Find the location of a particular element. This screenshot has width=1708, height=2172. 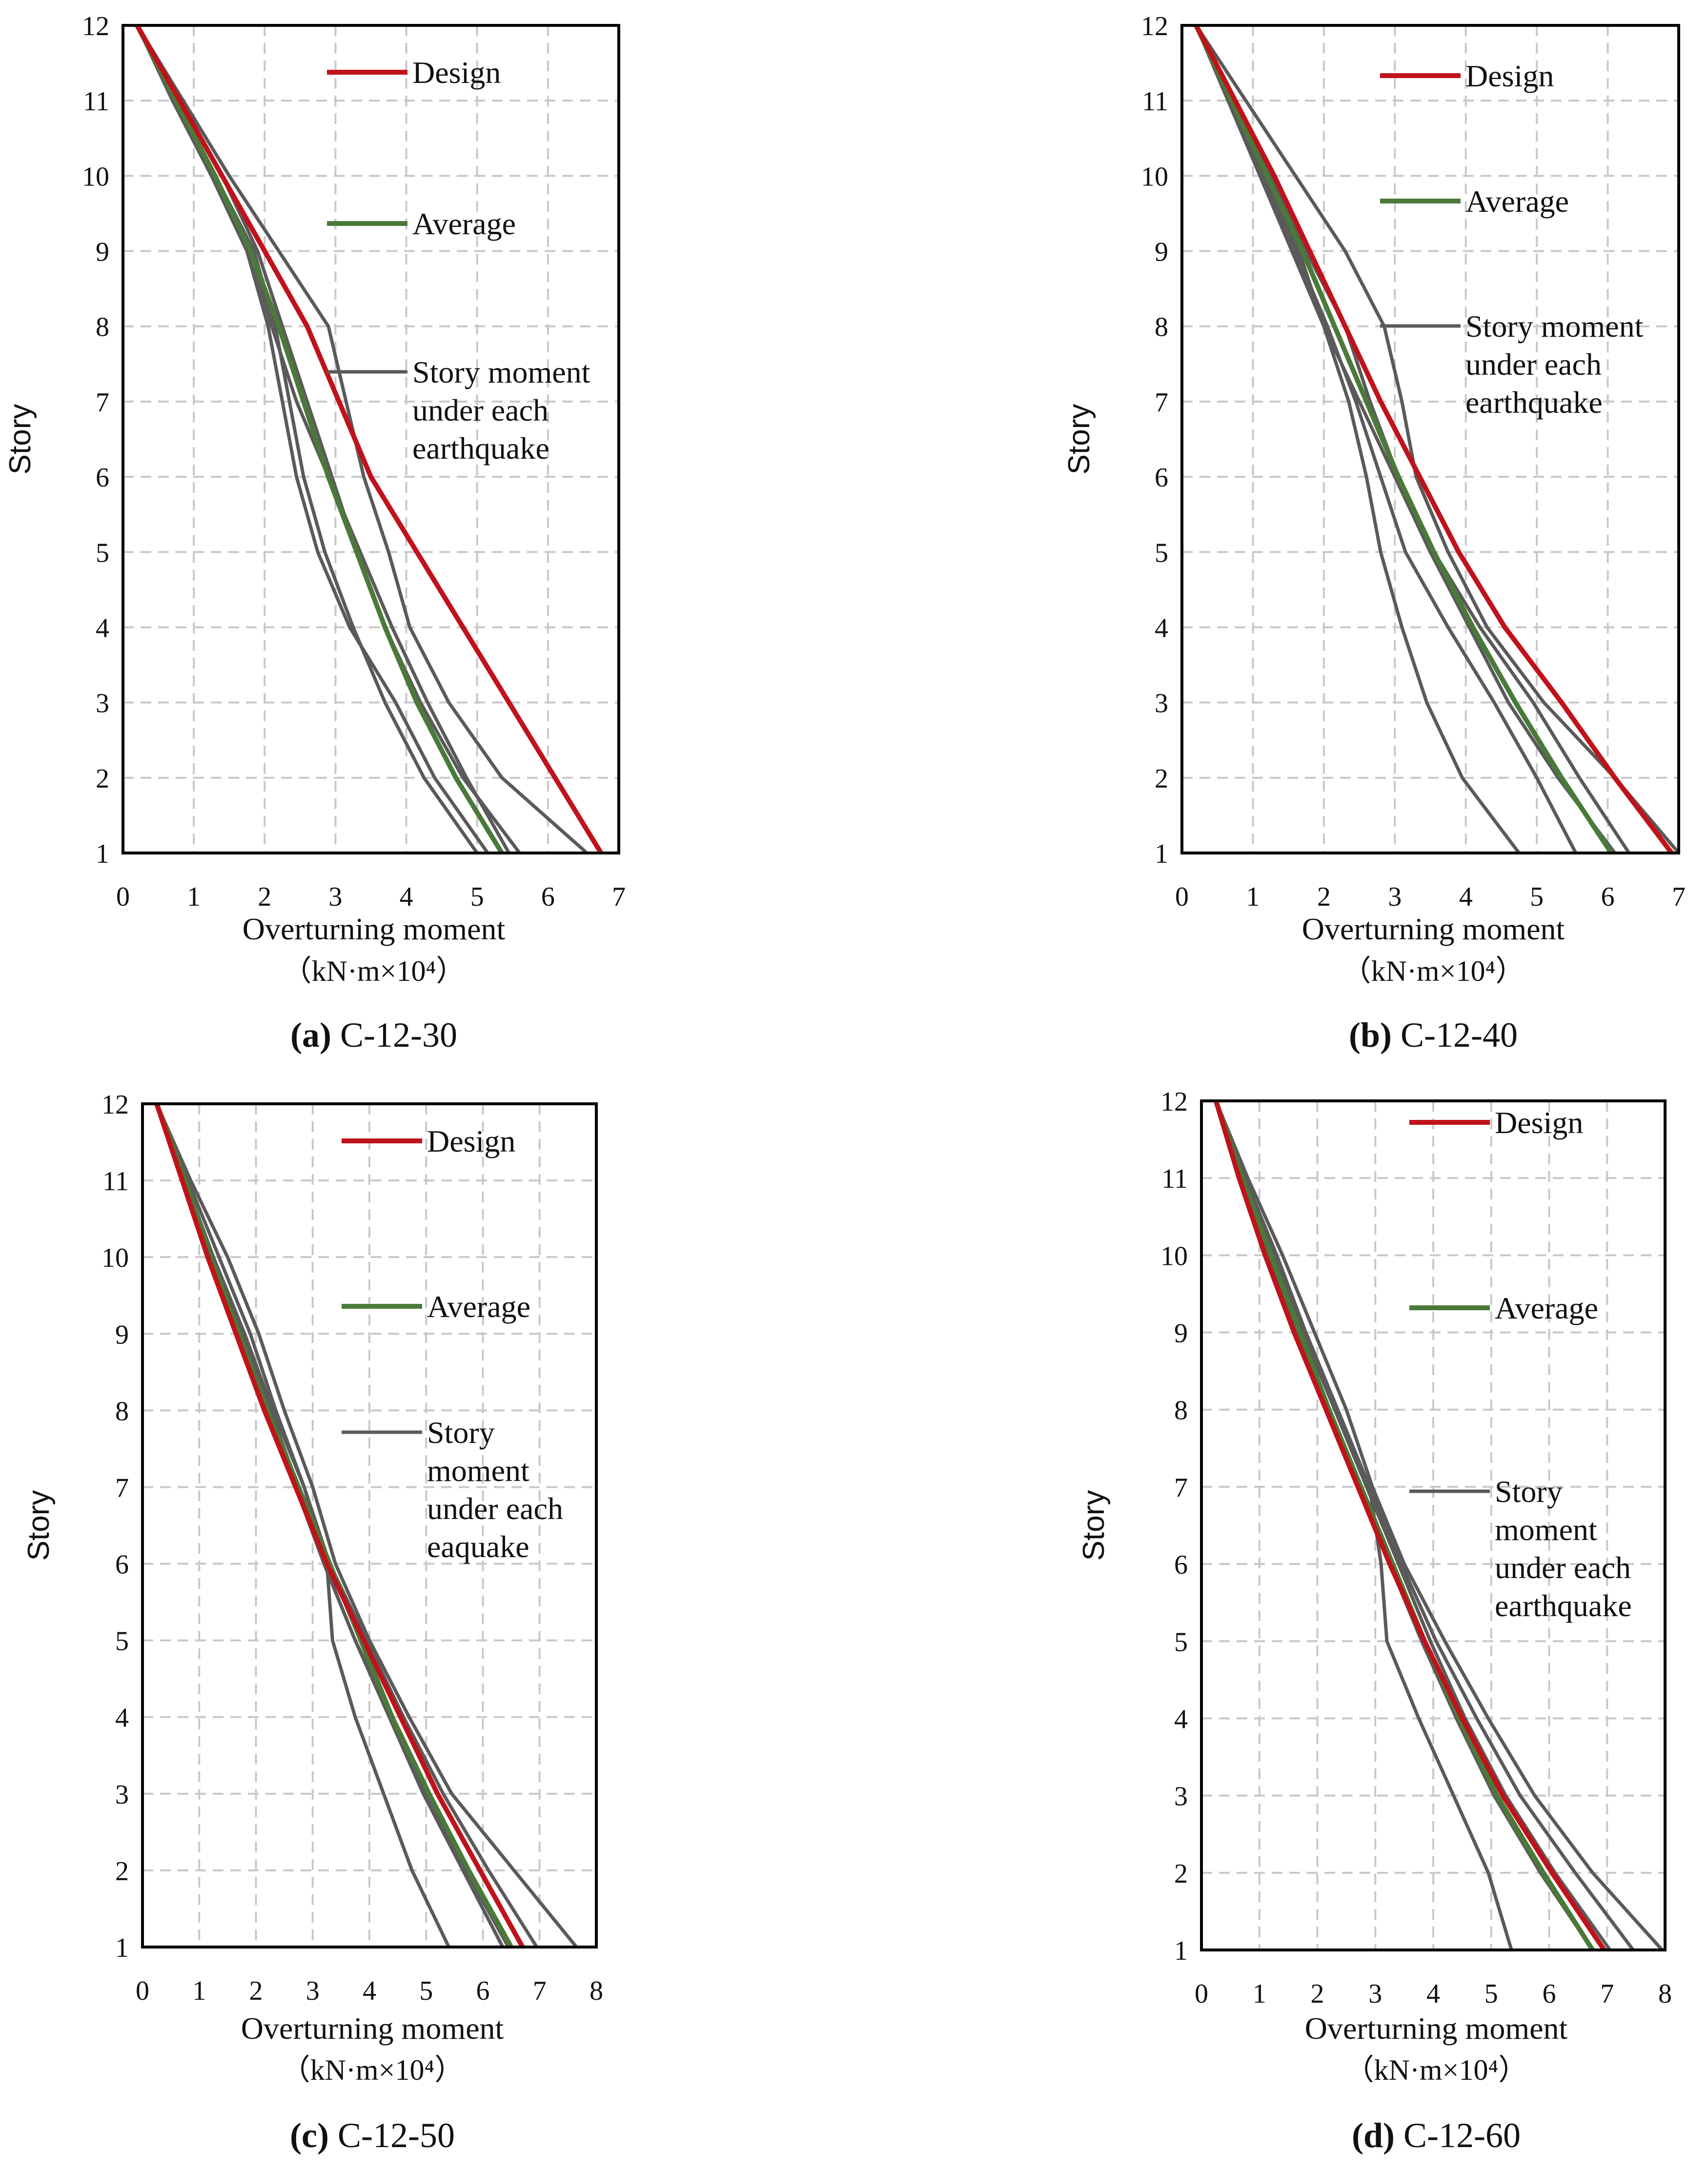

panel-name: C-12-60 is located at coordinates (1458, 2135).